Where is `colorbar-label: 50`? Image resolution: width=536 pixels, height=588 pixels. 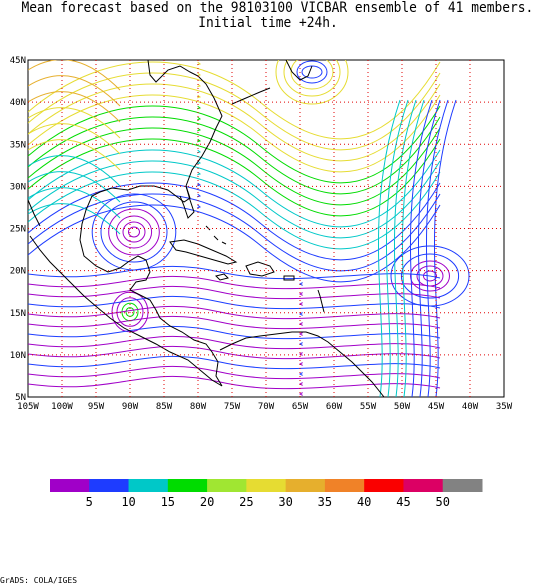 colorbar-label: 50 is located at coordinates (443, 502).